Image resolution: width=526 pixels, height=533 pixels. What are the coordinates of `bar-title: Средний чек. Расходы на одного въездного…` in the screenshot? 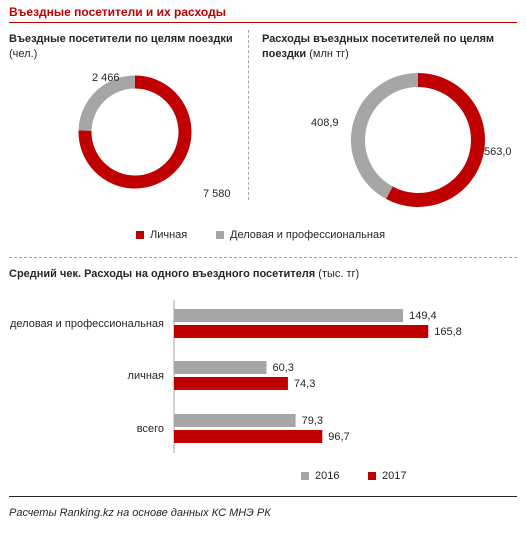 It's located at (162, 274).